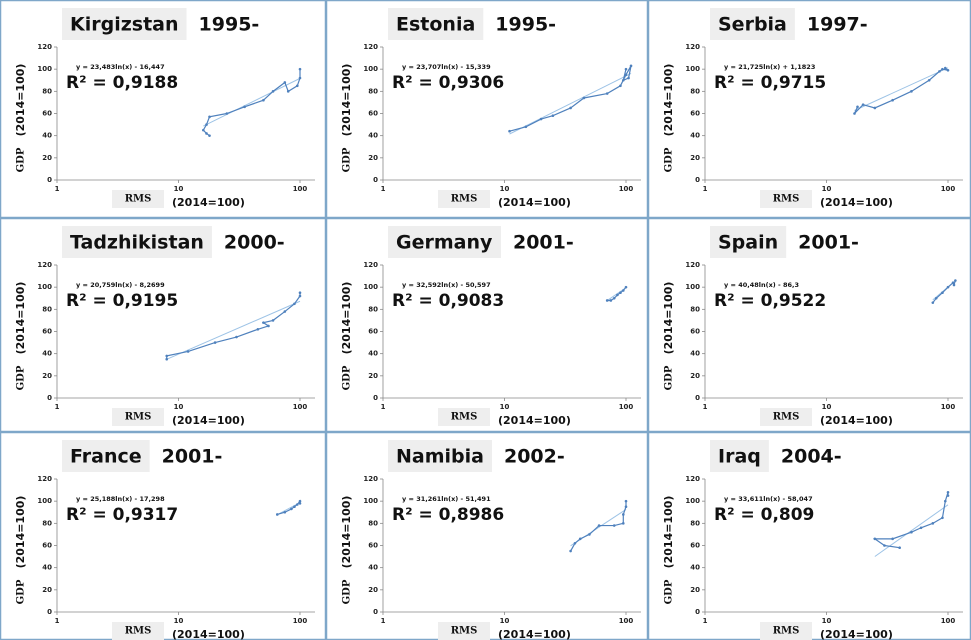 This screenshot has width=971, height=640. I want to click on chart-title: Estonia, so click(435, 25).